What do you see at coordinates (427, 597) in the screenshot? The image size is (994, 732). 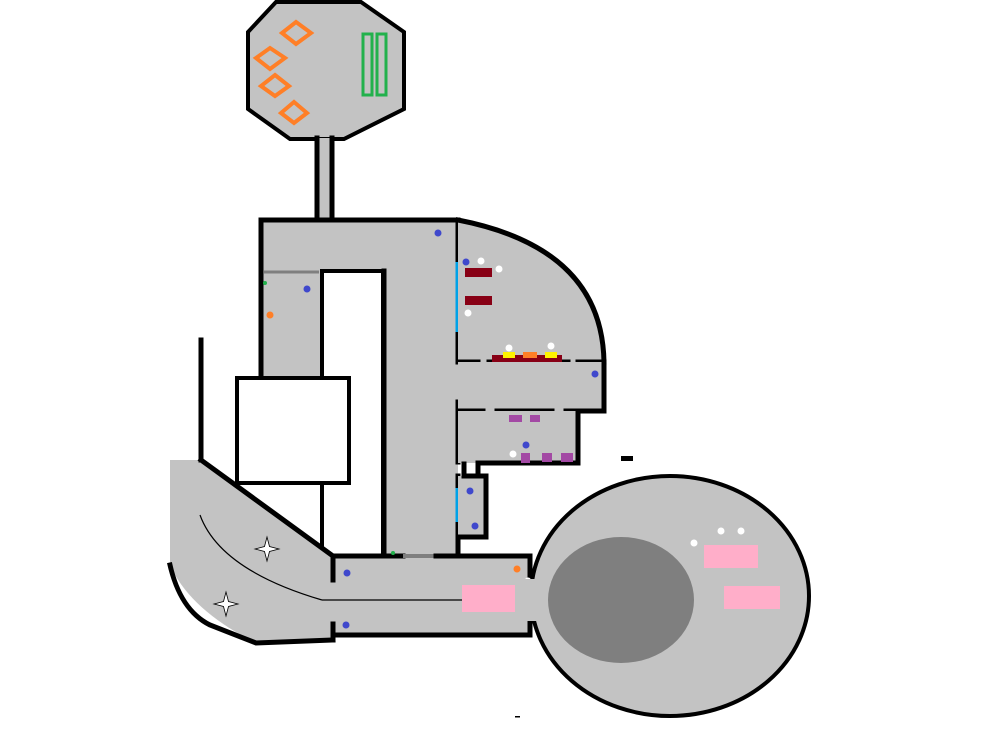 I see `south-corridor` at bounding box center [427, 597].